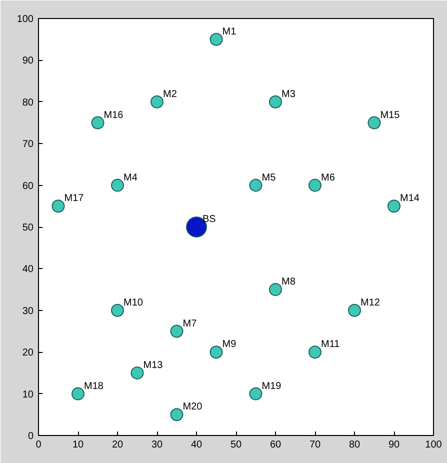  I want to click on annotation: M8, so click(289, 282).